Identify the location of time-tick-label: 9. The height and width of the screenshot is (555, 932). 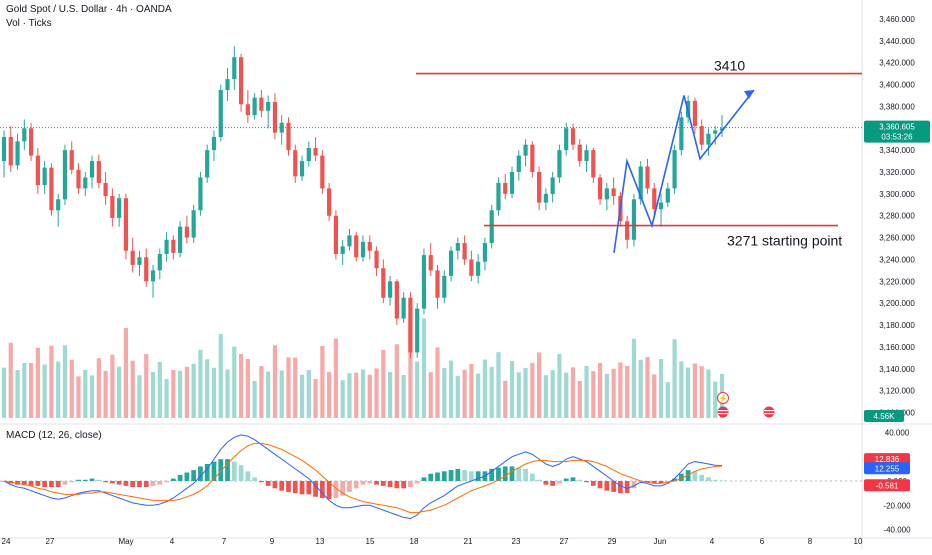
(272, 541).